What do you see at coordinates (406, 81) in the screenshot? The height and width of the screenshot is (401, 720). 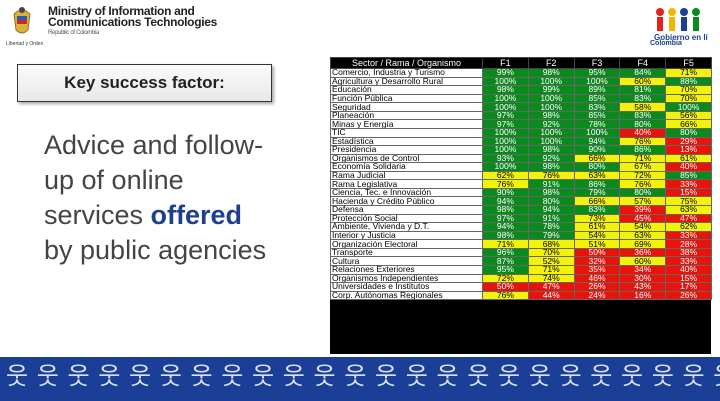 I see `row-sector-name: Agricultura y Desarrollo Rural` at bounding box center [406, 81].